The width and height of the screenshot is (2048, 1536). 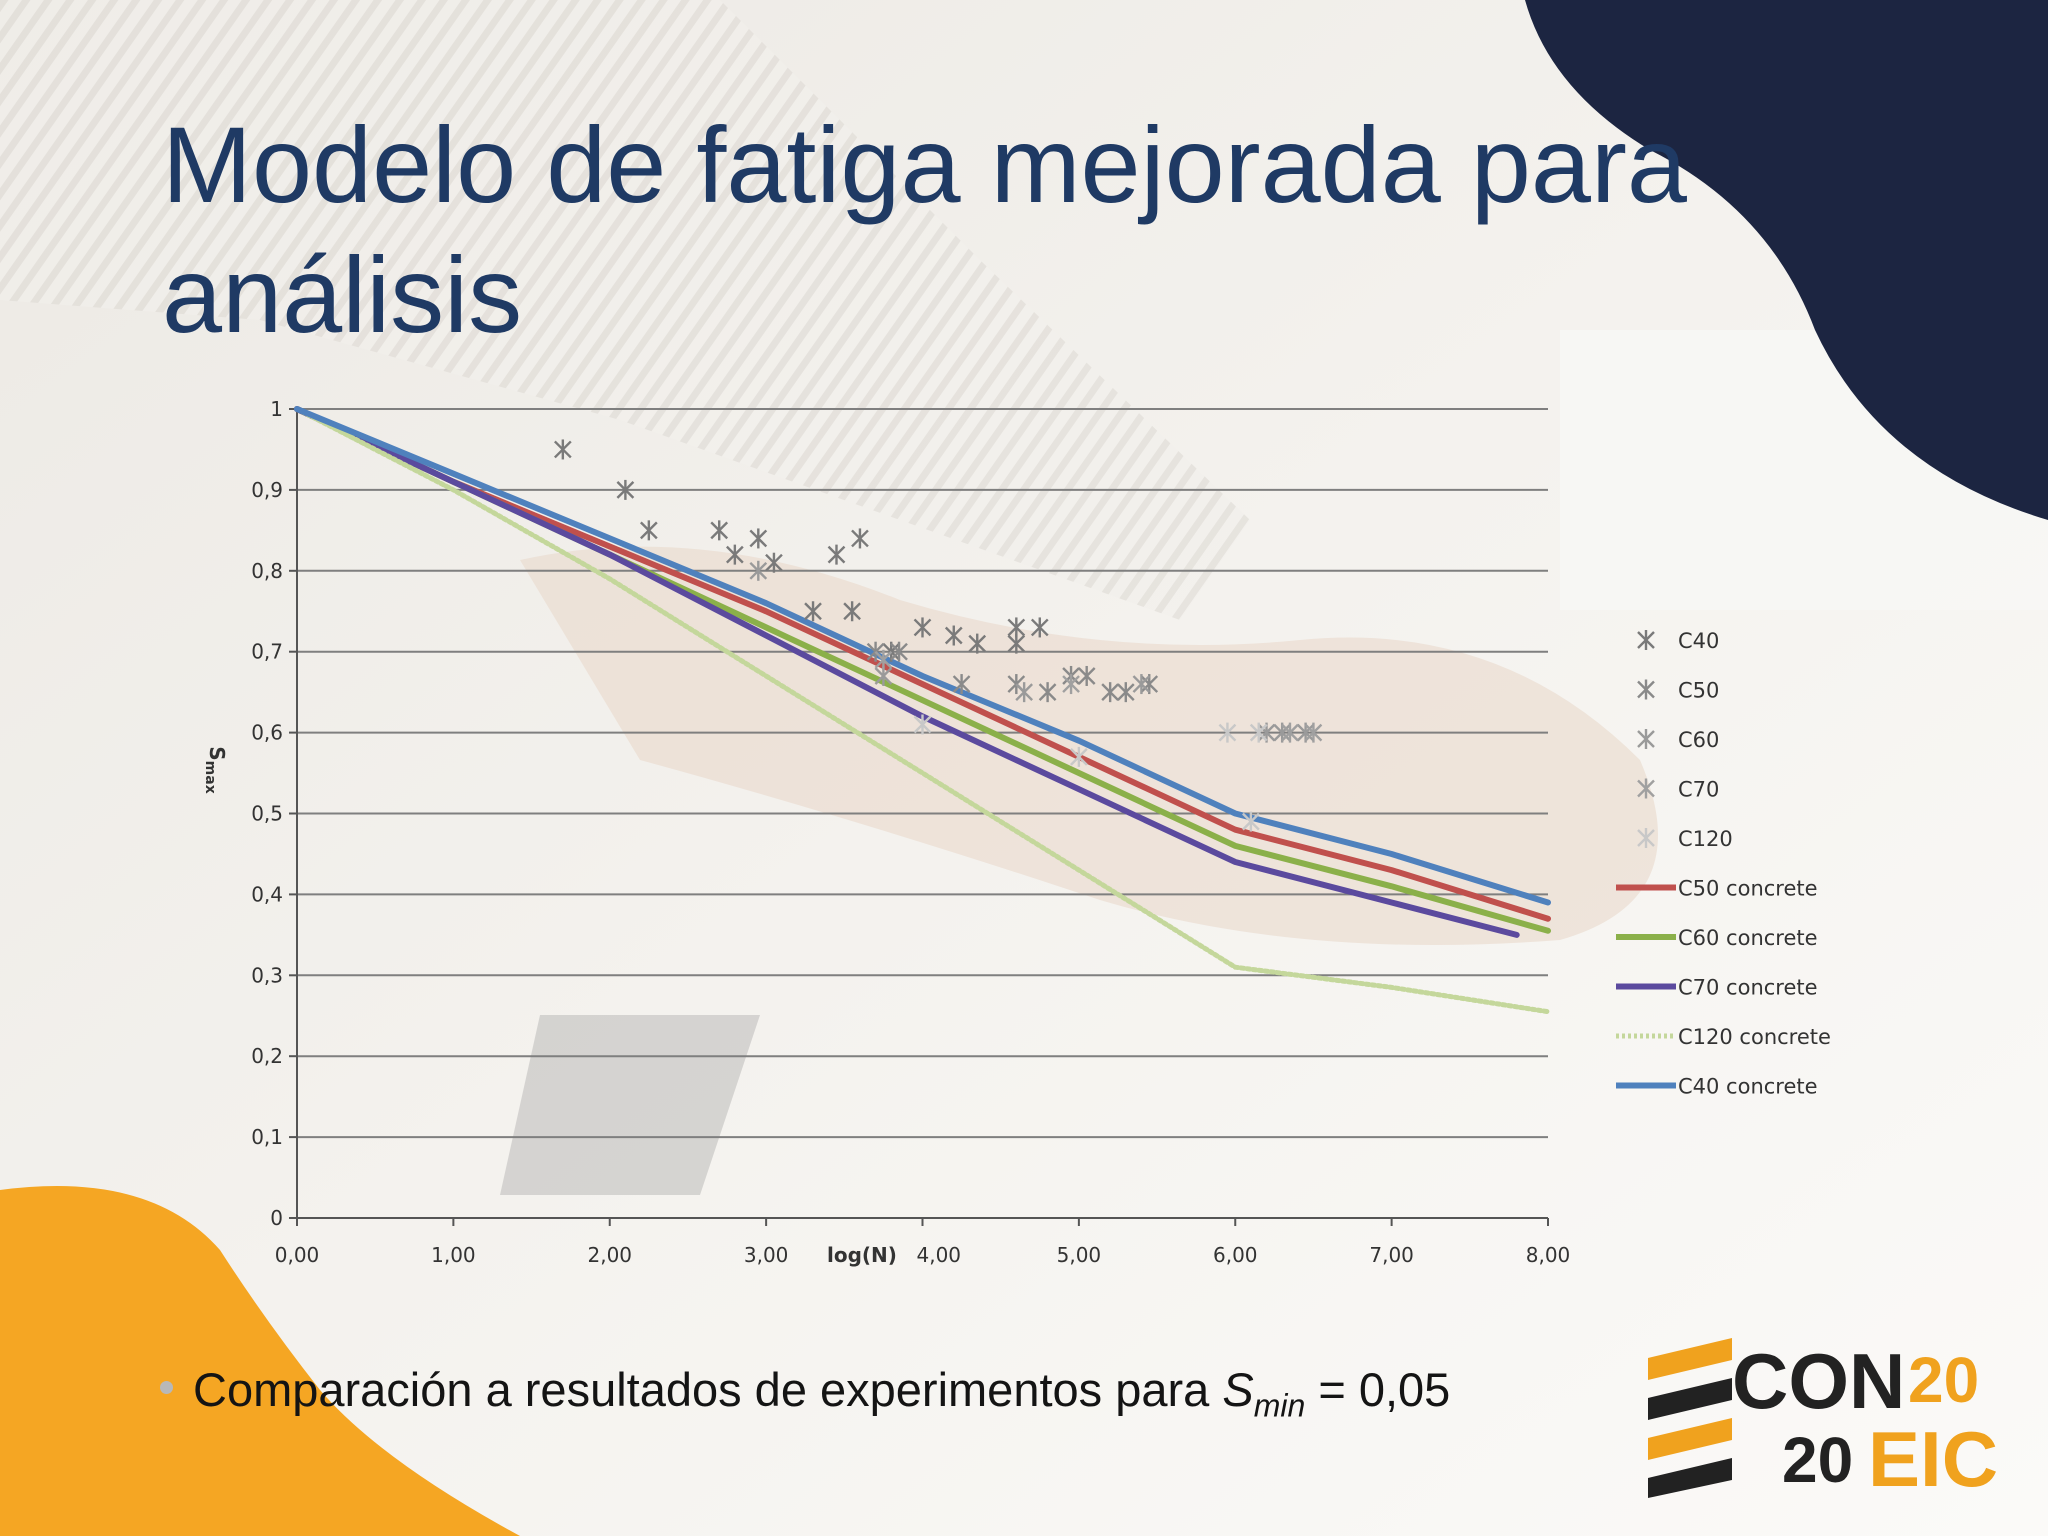 I want to click on x-tick-label-8: 8,00, so click(x=1548, y=1255).